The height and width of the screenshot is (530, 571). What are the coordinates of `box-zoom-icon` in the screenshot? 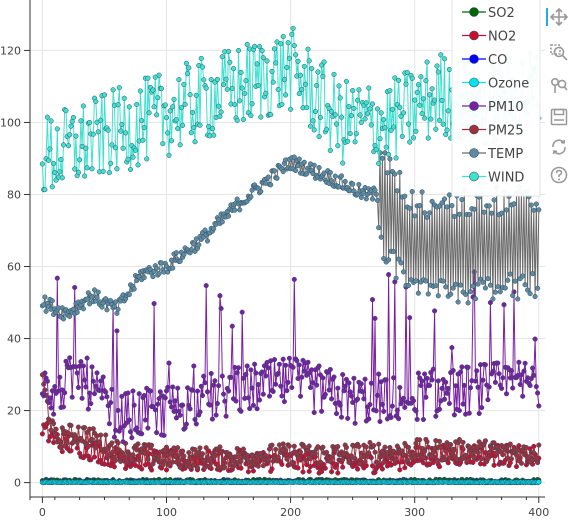 It's located at (559, 53).